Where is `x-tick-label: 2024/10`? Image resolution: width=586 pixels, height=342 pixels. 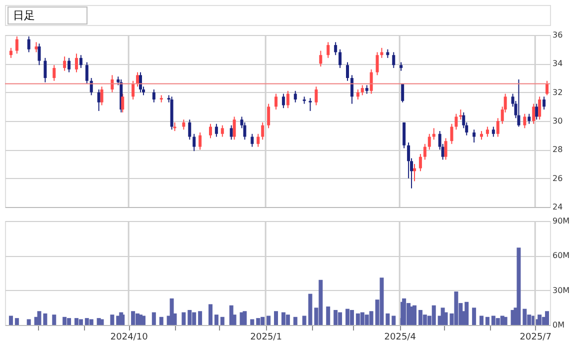
x-tick-label: 2024/10 is located at coordinates (129, 337).